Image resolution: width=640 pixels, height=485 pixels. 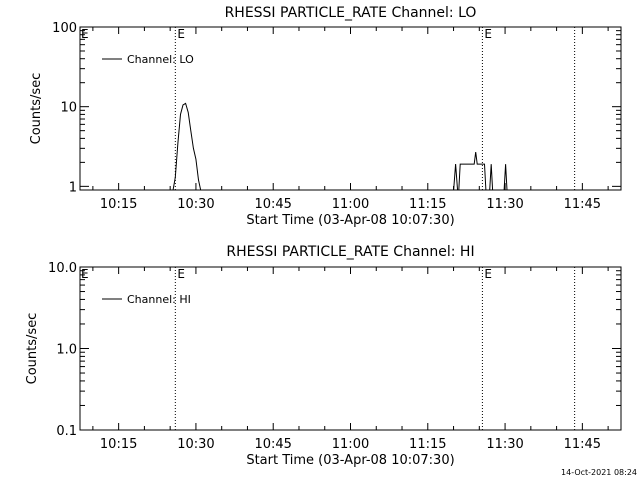 What do you see at coordinates (599, 472) in the screenshot?
I see `footer-timestamp: 14-Oct-2021 08:24` at bounding box center [599, 472].